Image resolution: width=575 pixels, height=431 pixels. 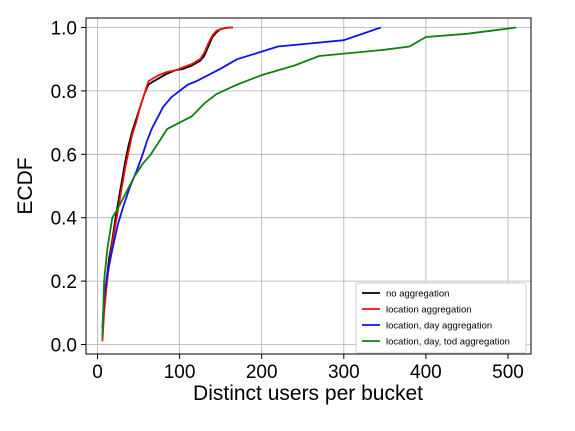 I want to click on legend-label: location aggregation, so click(x=429, y=310).